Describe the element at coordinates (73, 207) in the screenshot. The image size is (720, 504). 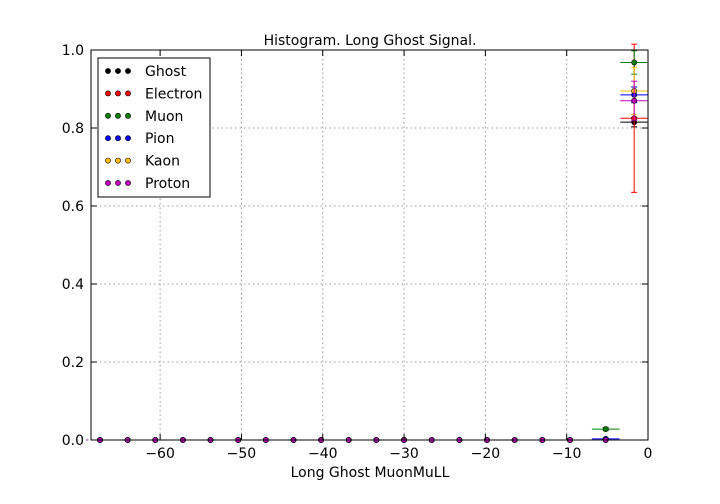
I see `y-tick-label: 0.6` at that location.